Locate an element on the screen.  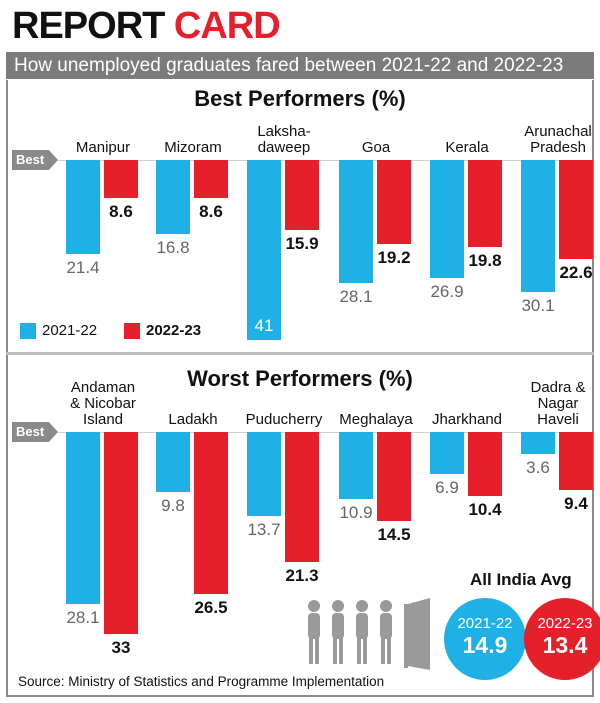
chart-title: Worst Performers (%) is located at coordinates (300, 378).